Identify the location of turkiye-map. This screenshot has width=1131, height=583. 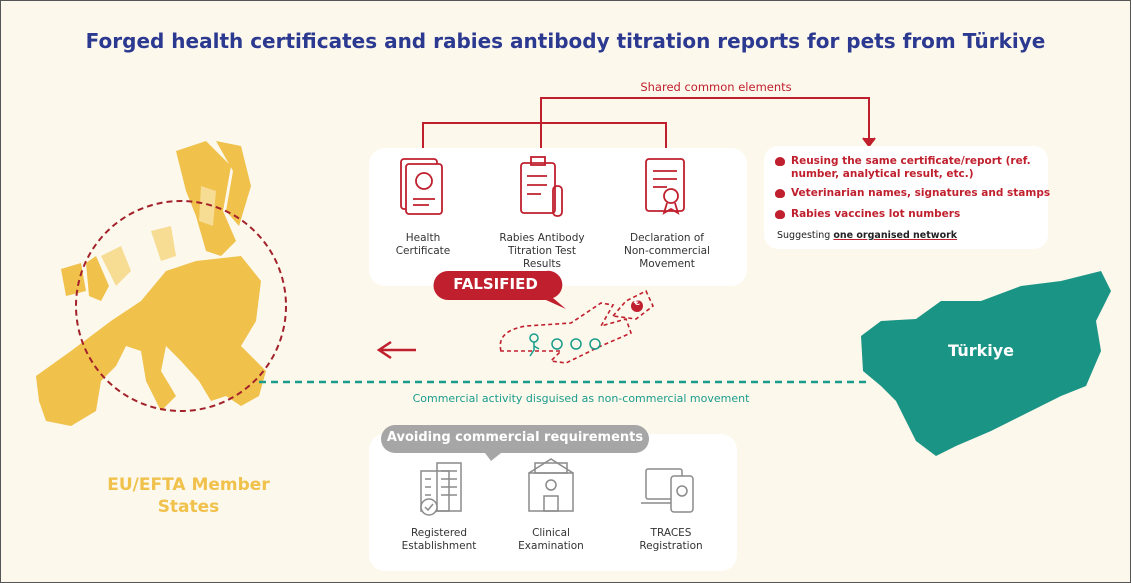
(986, 363).